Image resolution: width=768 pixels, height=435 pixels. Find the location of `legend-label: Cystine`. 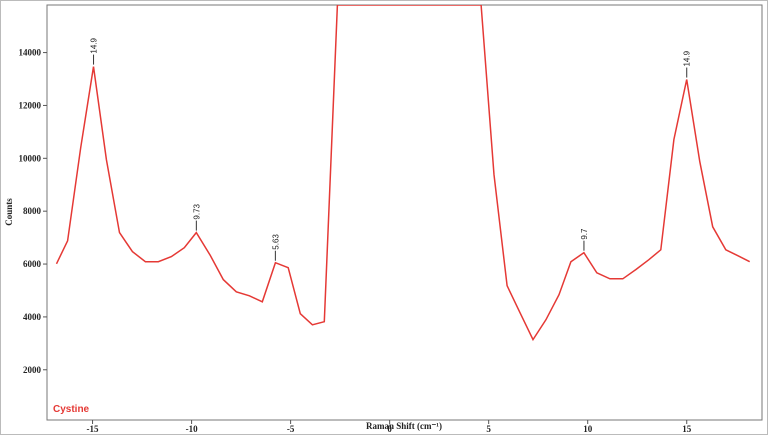

legend-label: Cystine is located at coordinates (71, 409).